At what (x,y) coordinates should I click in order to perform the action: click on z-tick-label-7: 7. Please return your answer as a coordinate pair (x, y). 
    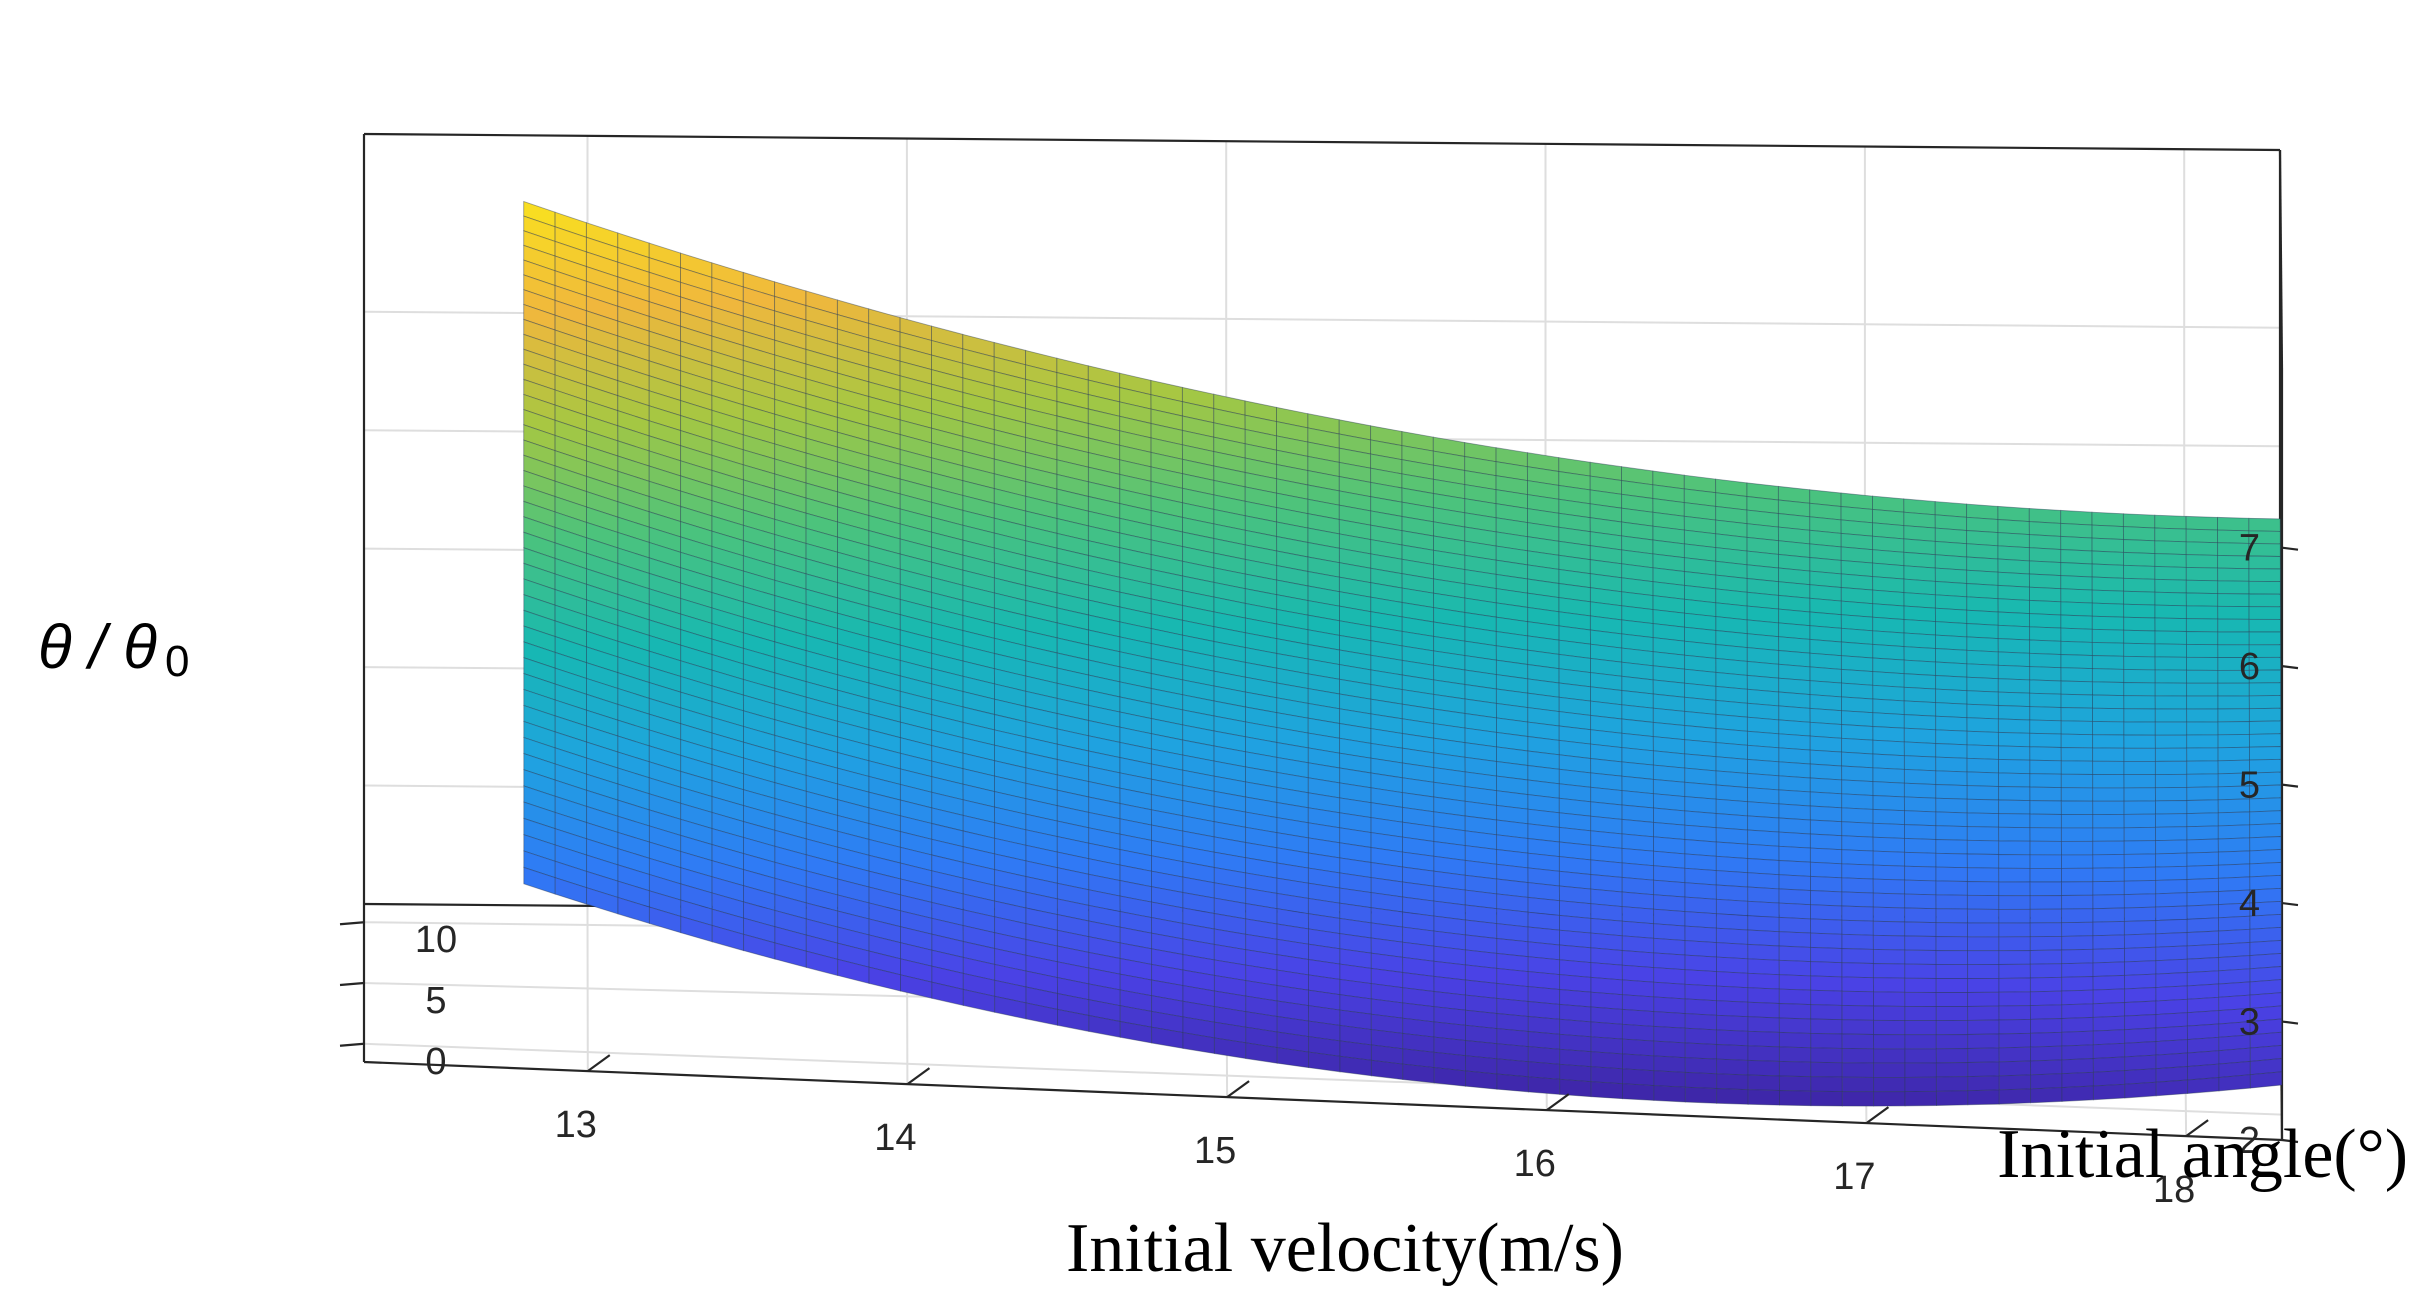
    Looking at the image, I should click on (2249, 549).